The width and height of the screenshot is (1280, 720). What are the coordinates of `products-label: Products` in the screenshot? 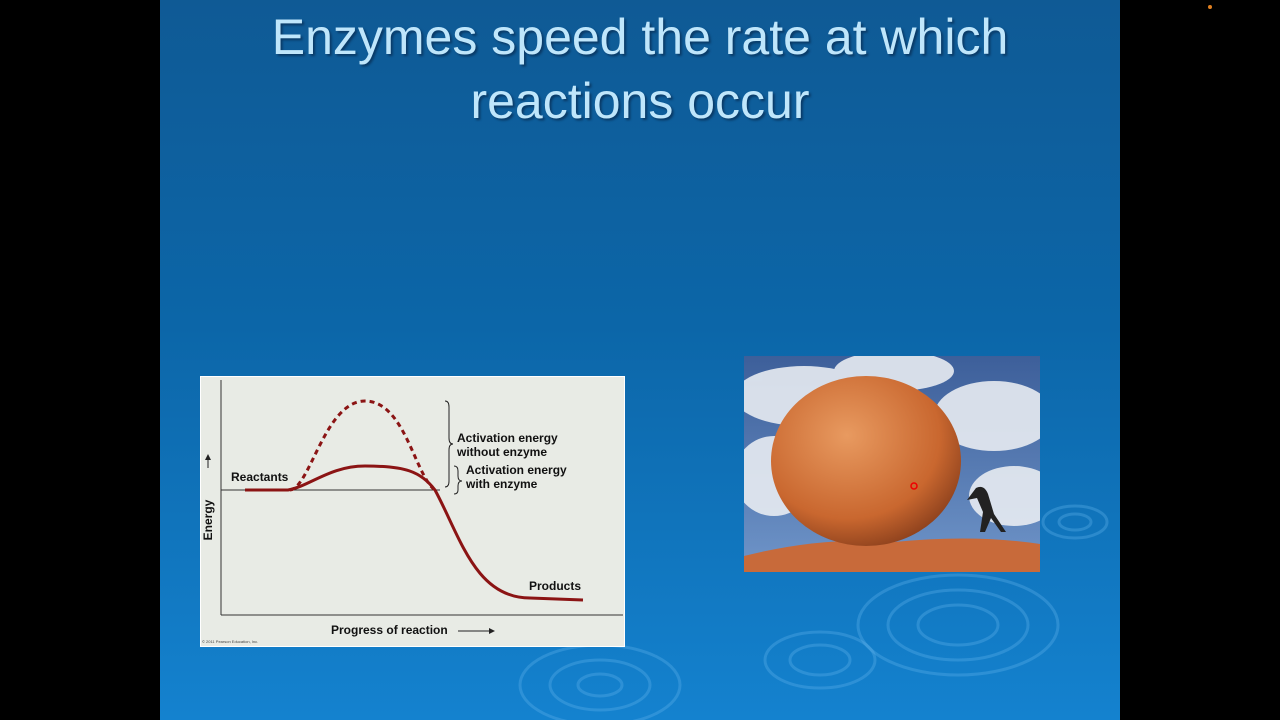 It's located at (555, 586).